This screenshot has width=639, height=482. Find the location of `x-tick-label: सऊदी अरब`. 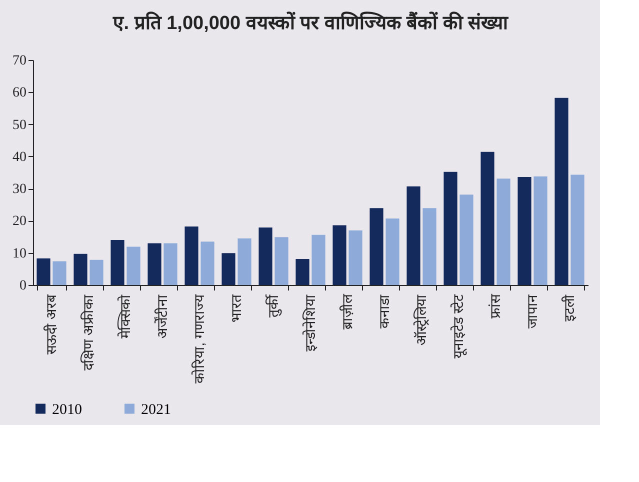

x-tick-label: सऊदी अरब is located at coordinates (51, 324).